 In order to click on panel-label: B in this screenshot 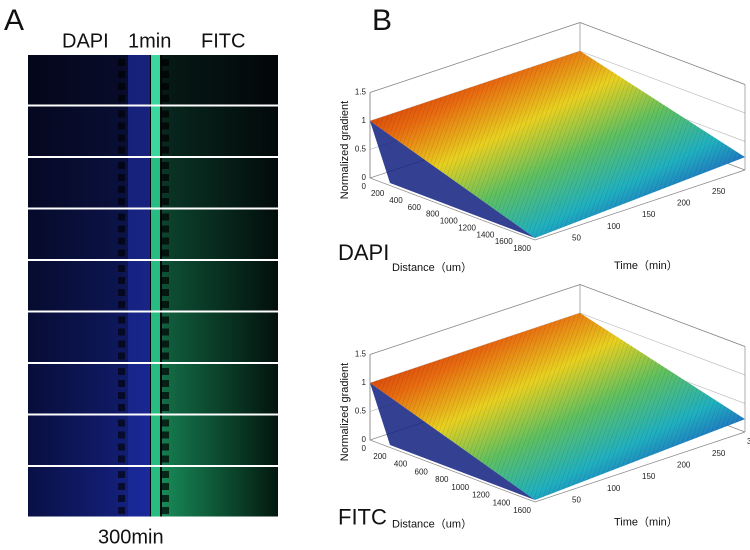, I will do `click(382, 20)`.